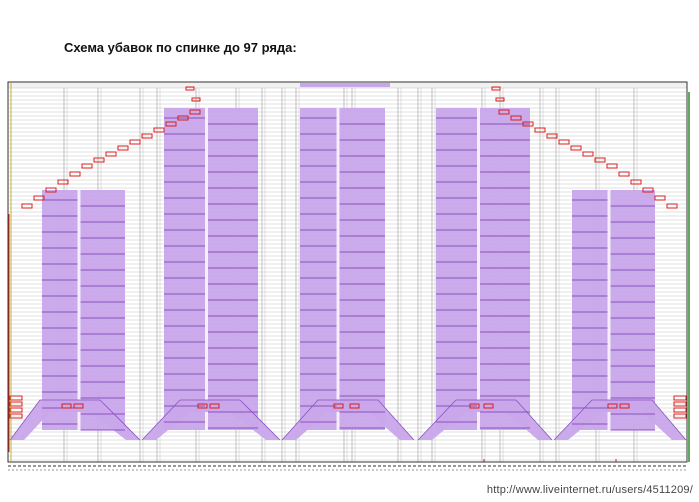  Describe the element at coordinates (345, 85) in the screenshot. I see `header-purple-strip` at that location.